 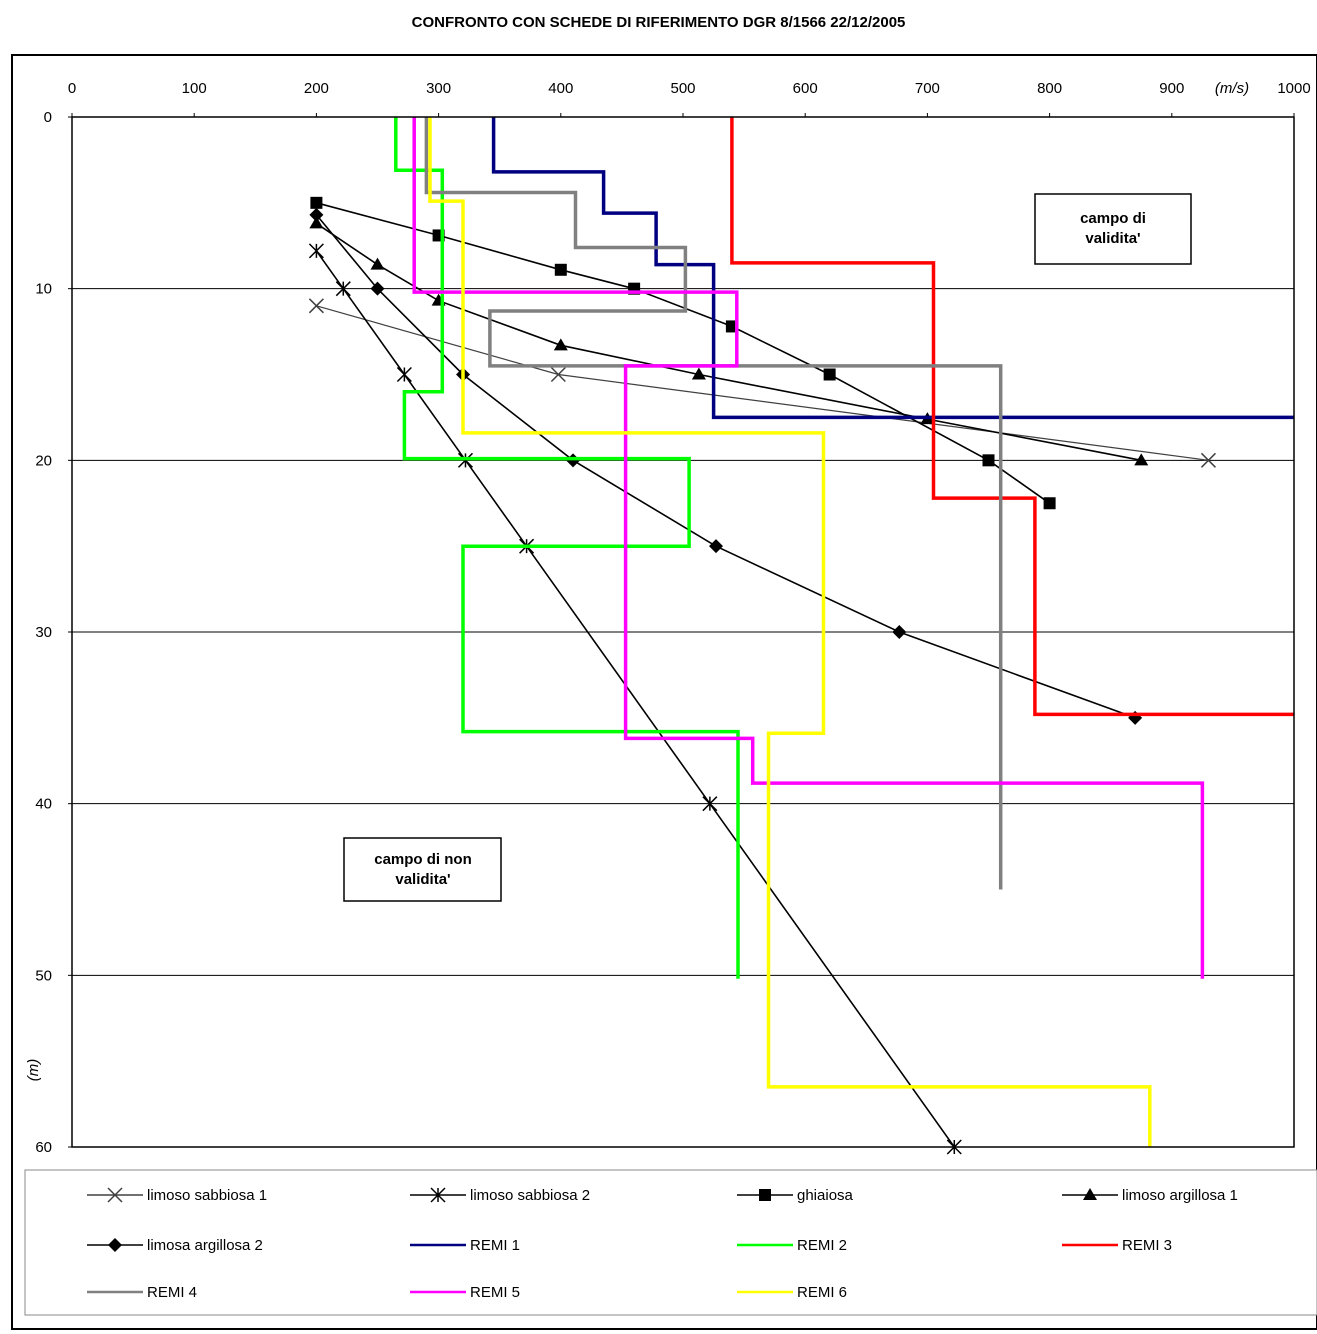 I want to click on legend-label: REMI 2, so click(x=822, y=1245).